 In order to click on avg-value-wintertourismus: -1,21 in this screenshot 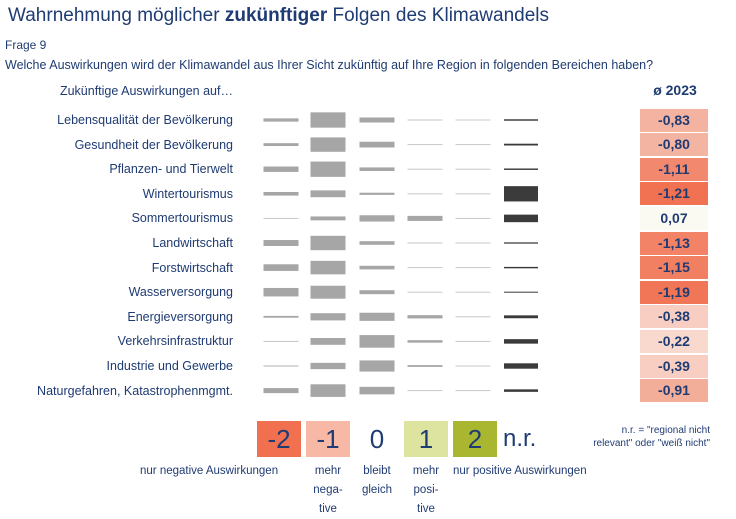, I will do `click(674, 194)`.